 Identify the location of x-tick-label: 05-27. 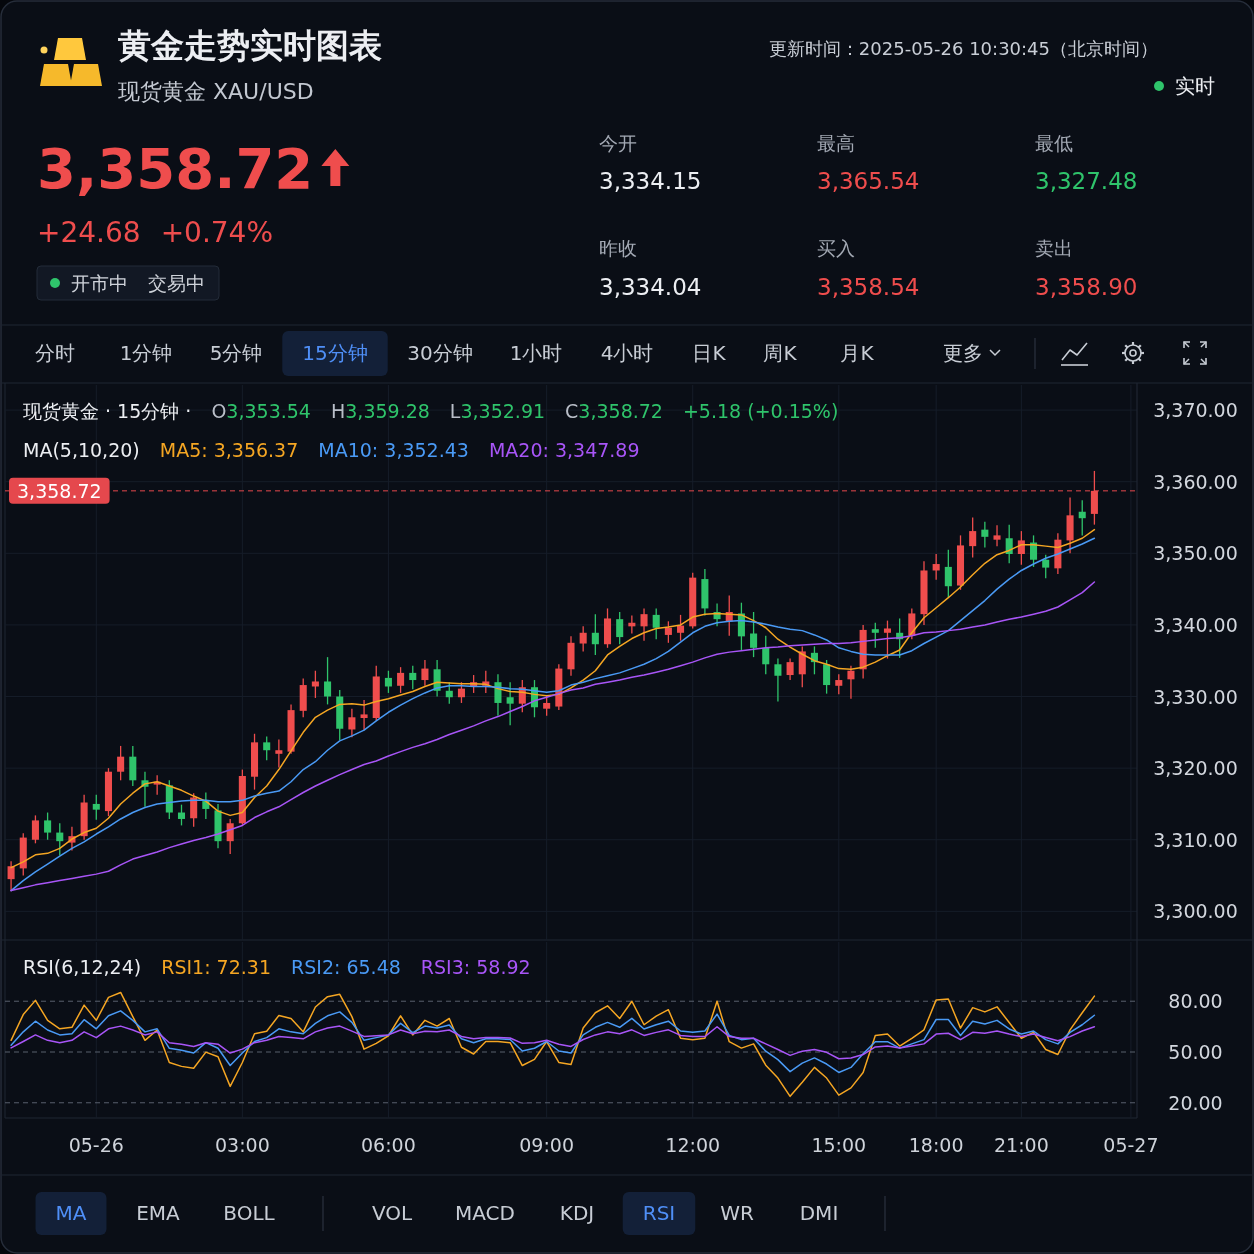
(1131, 1145).